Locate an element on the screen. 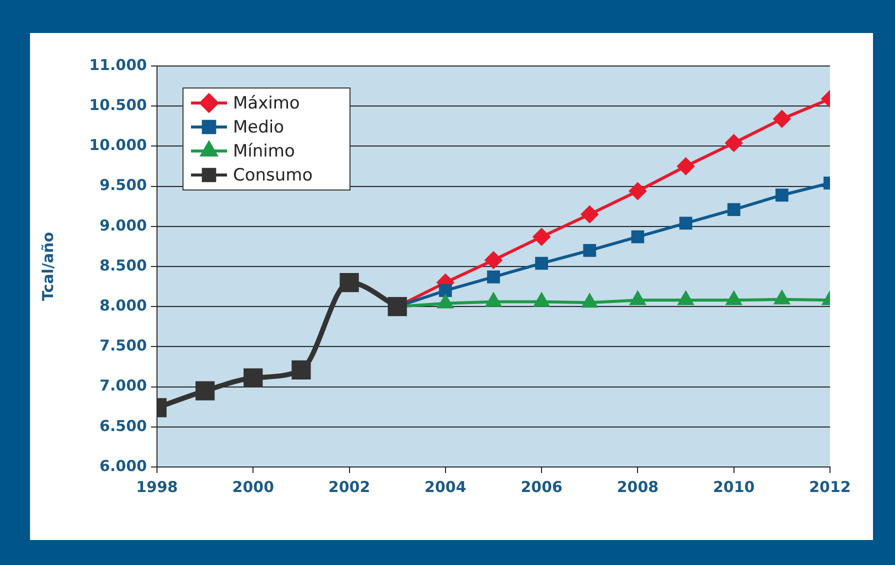 This screenshot has width=895, height=565. y-tick-label: 7.000 is located at coordinates (123, 385).